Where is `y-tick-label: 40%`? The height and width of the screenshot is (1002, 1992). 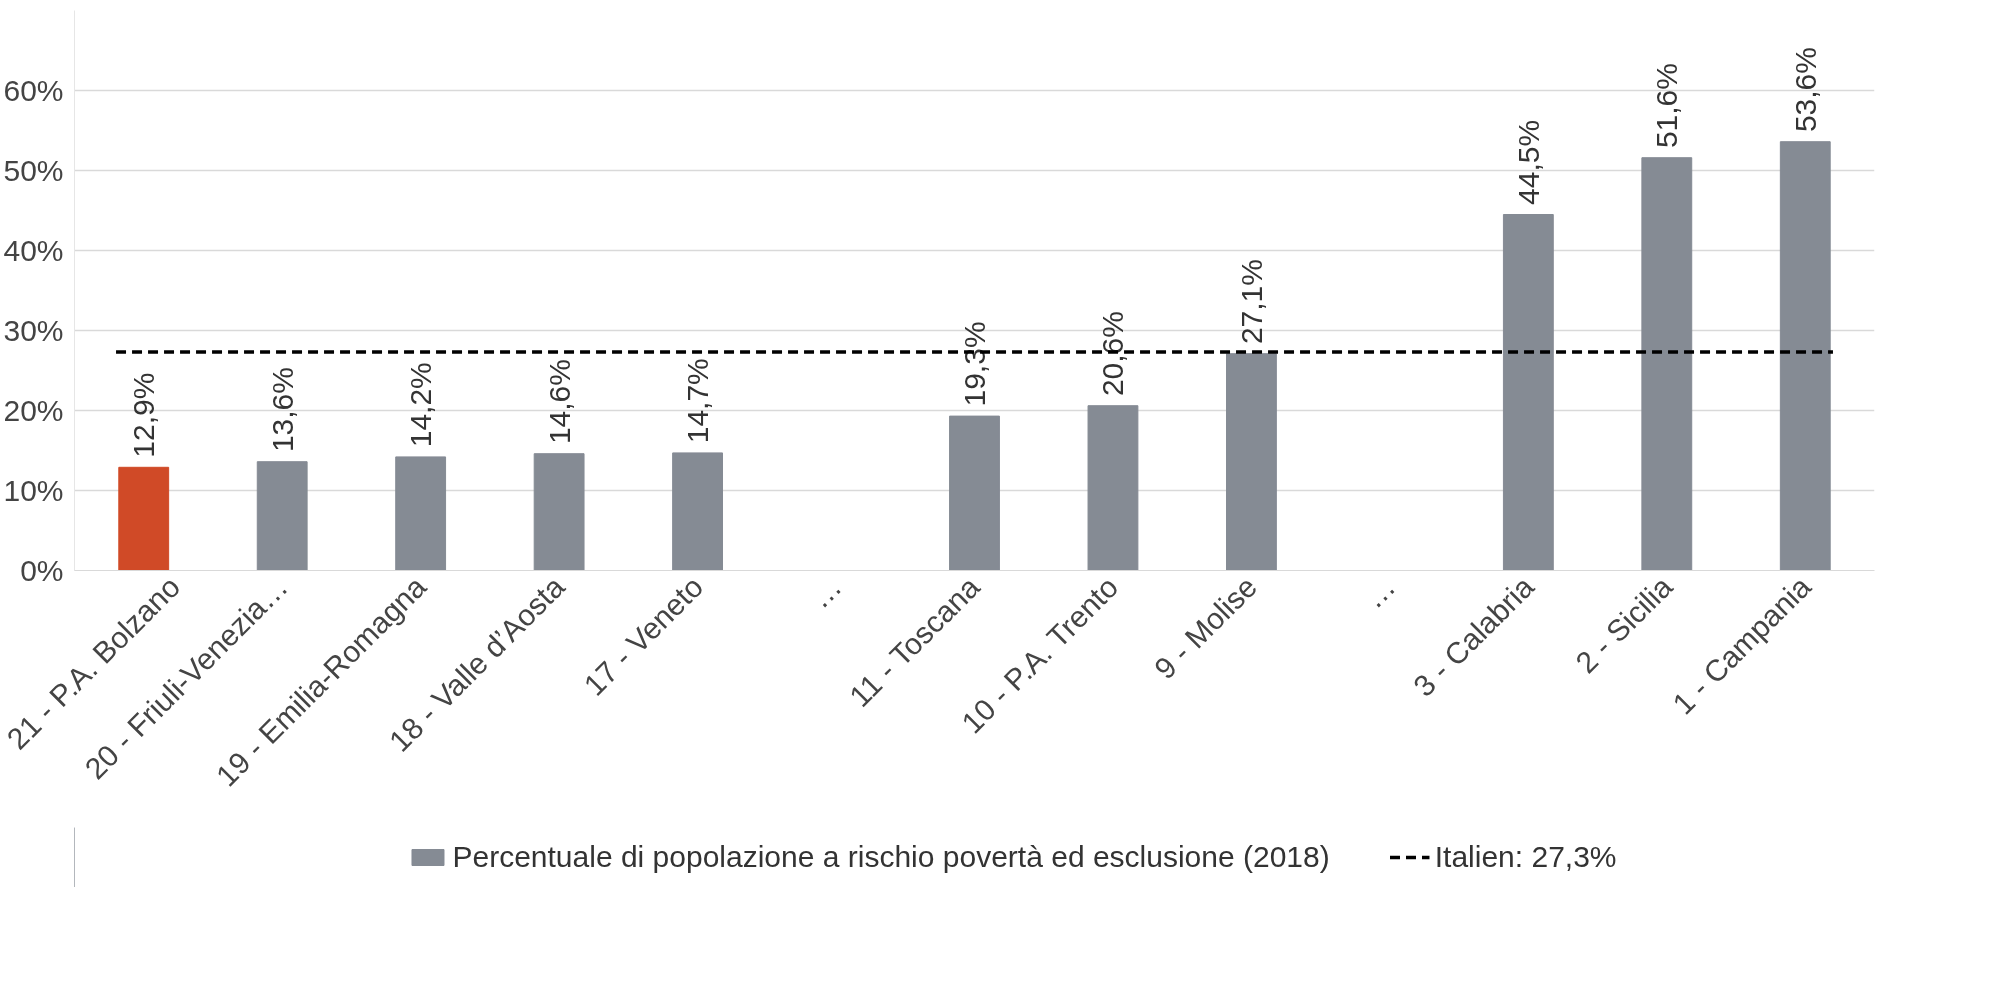 y-tick-label: 40% is located at coordinates (33, 250).